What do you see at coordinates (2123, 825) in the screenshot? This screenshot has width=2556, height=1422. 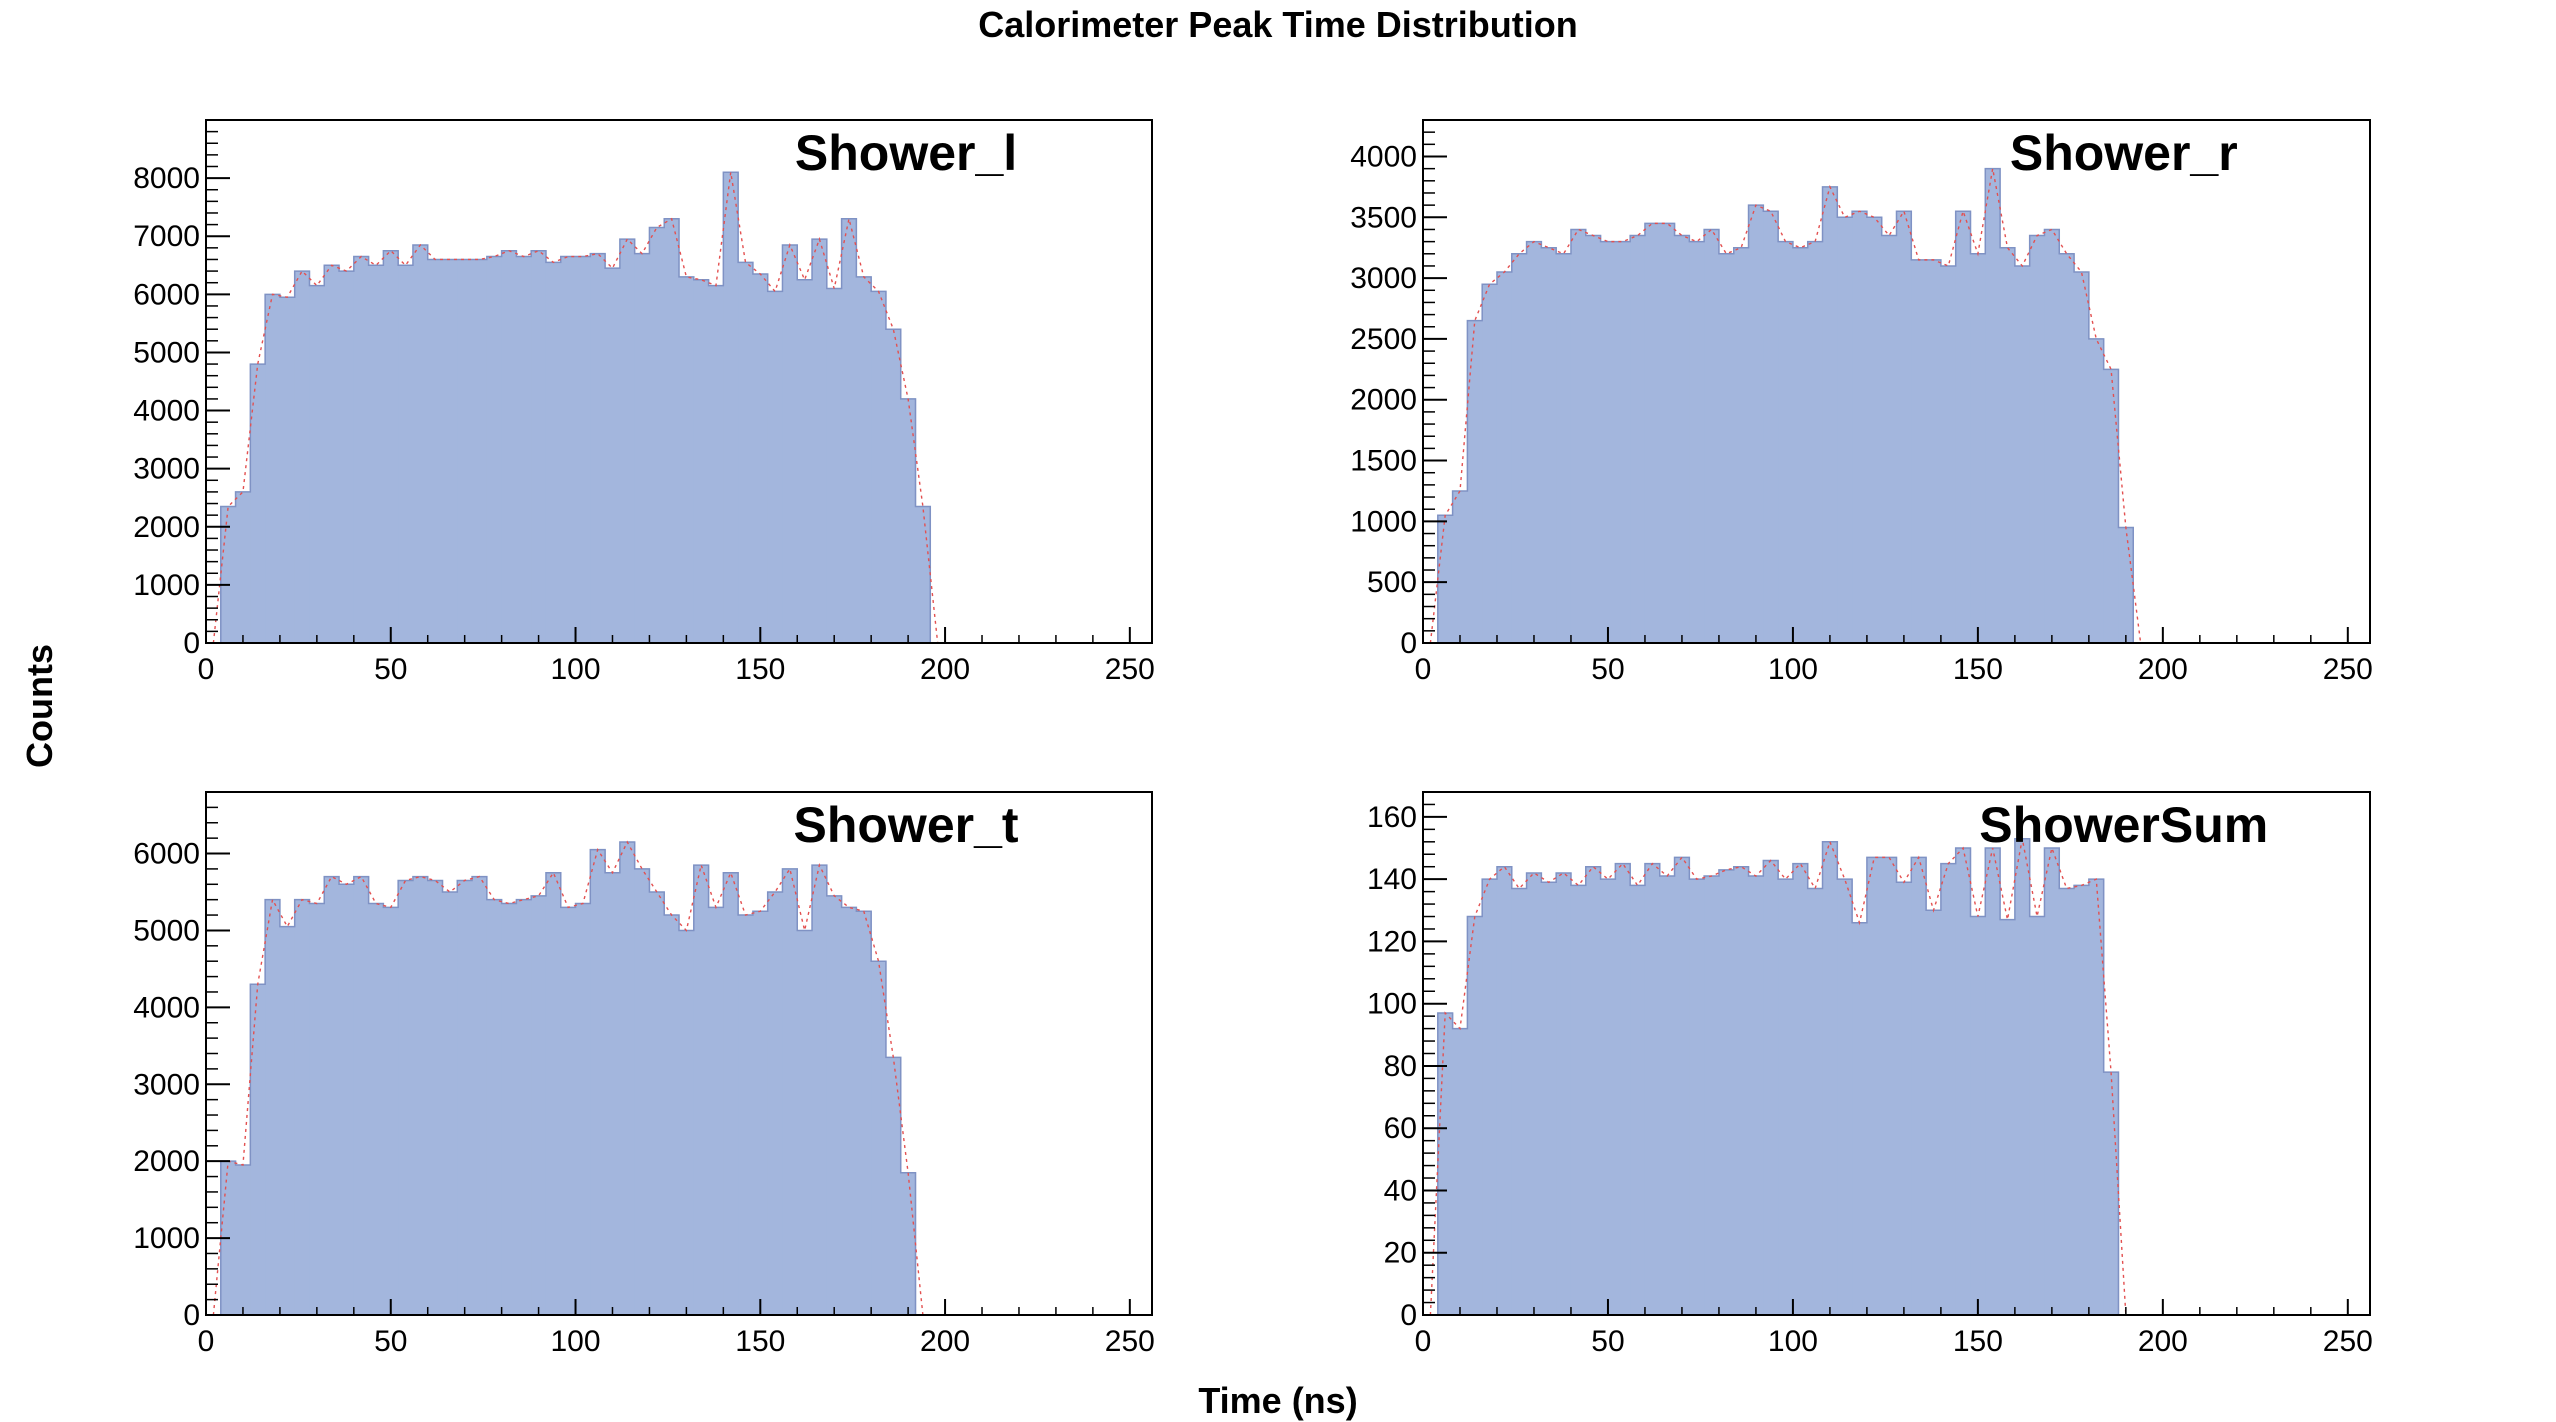 I see `panel-title: ShowerSum` at bounding box center [2123, 825].